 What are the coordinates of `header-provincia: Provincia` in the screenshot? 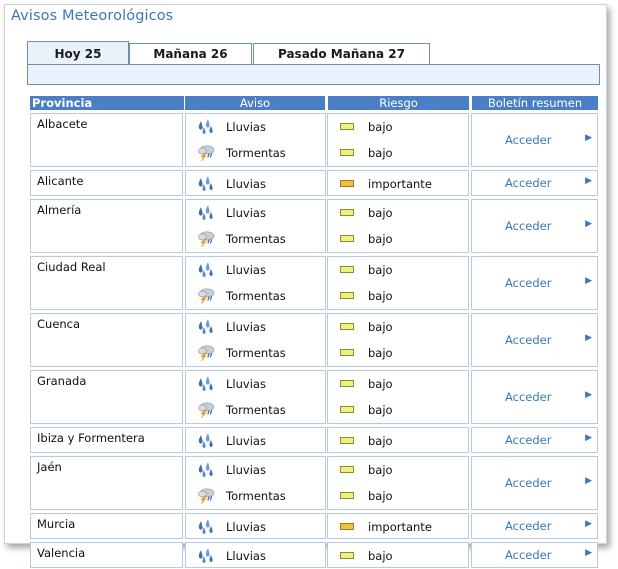 It's located at (107, 103).